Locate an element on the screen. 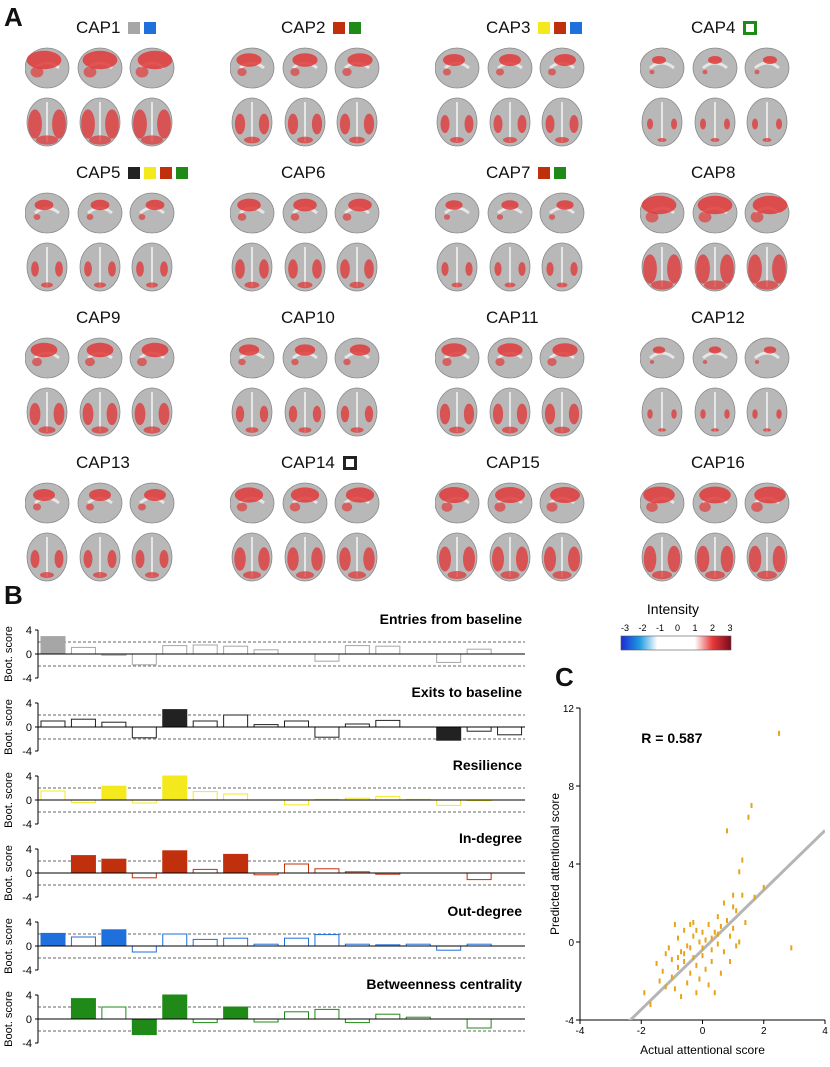 The image size is (830, 1067). correlation-annotation: R = 0.587 is located at coordinates (671, 738).